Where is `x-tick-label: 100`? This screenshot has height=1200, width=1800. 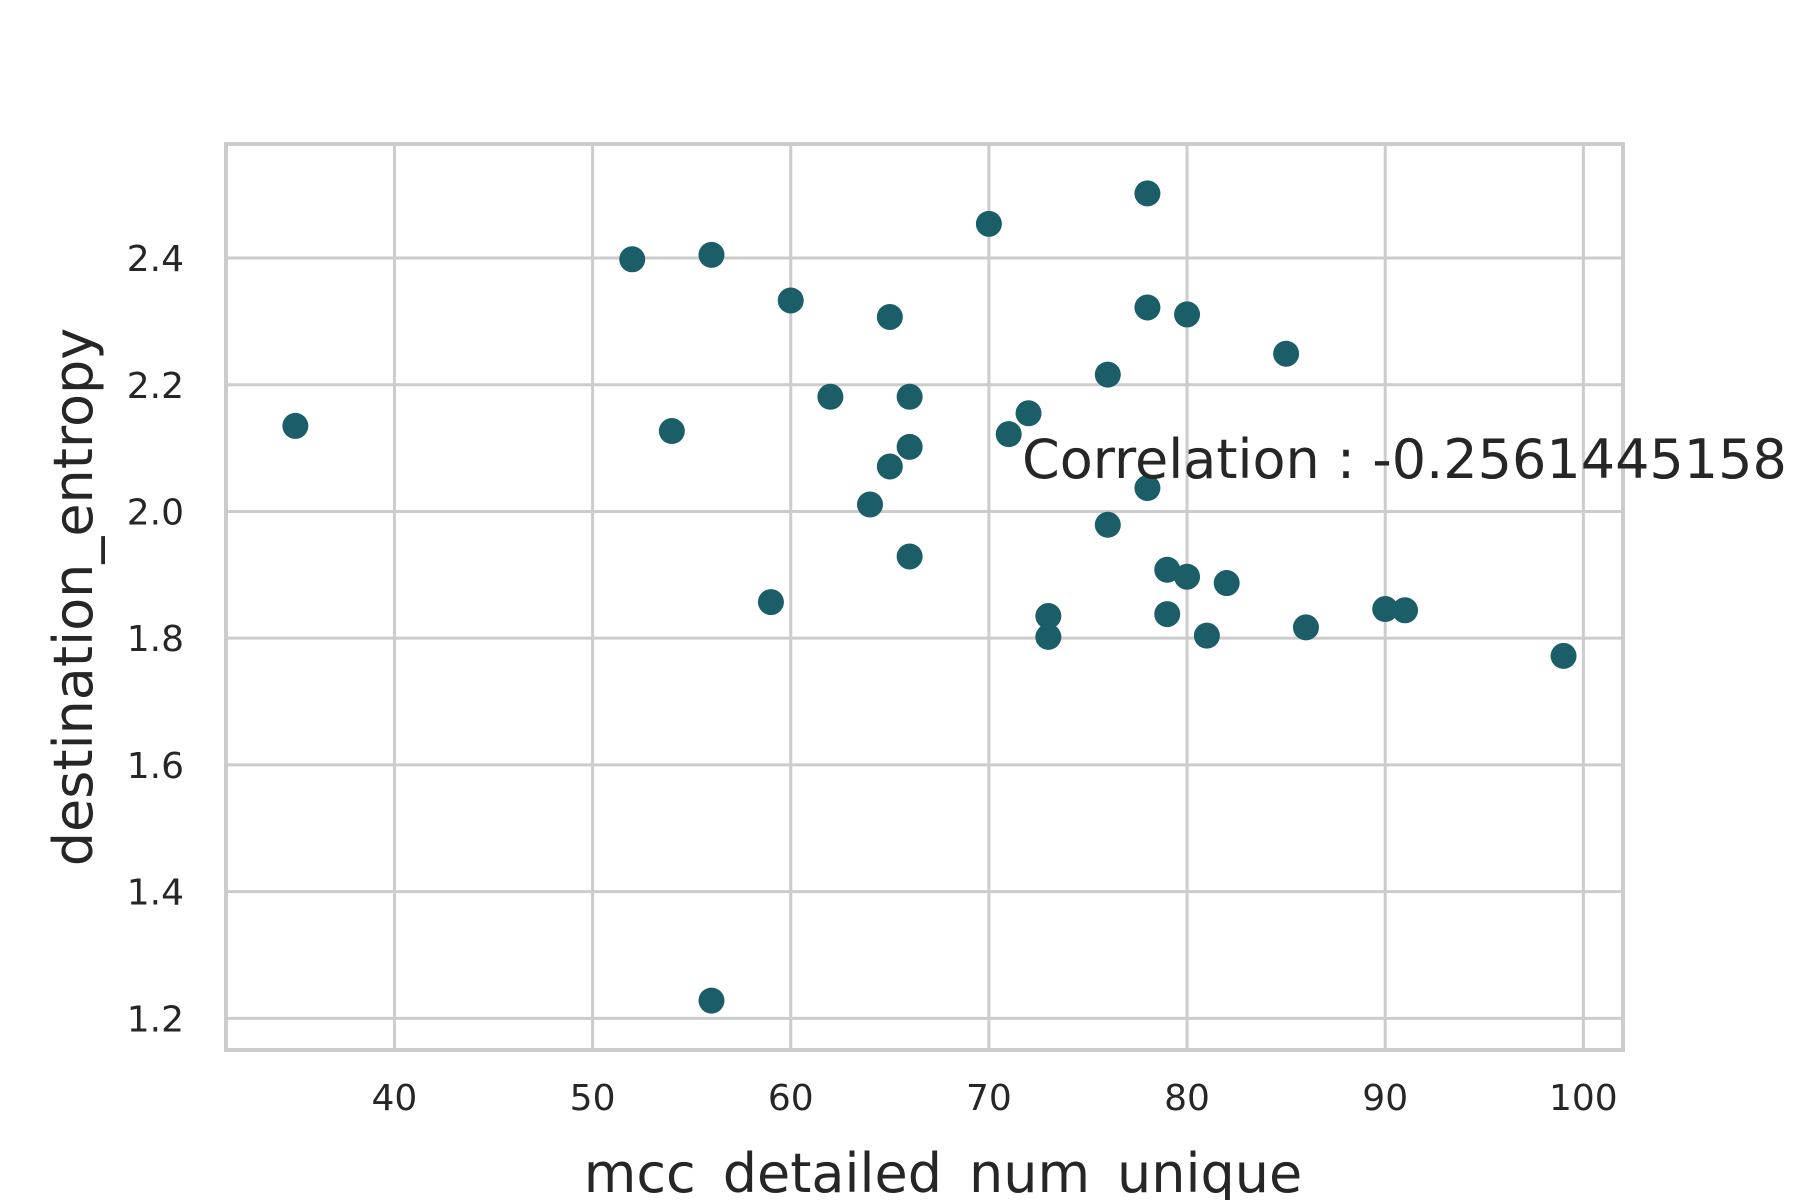 x-tick-label: 100 is located at coordinates (1583, 1098).